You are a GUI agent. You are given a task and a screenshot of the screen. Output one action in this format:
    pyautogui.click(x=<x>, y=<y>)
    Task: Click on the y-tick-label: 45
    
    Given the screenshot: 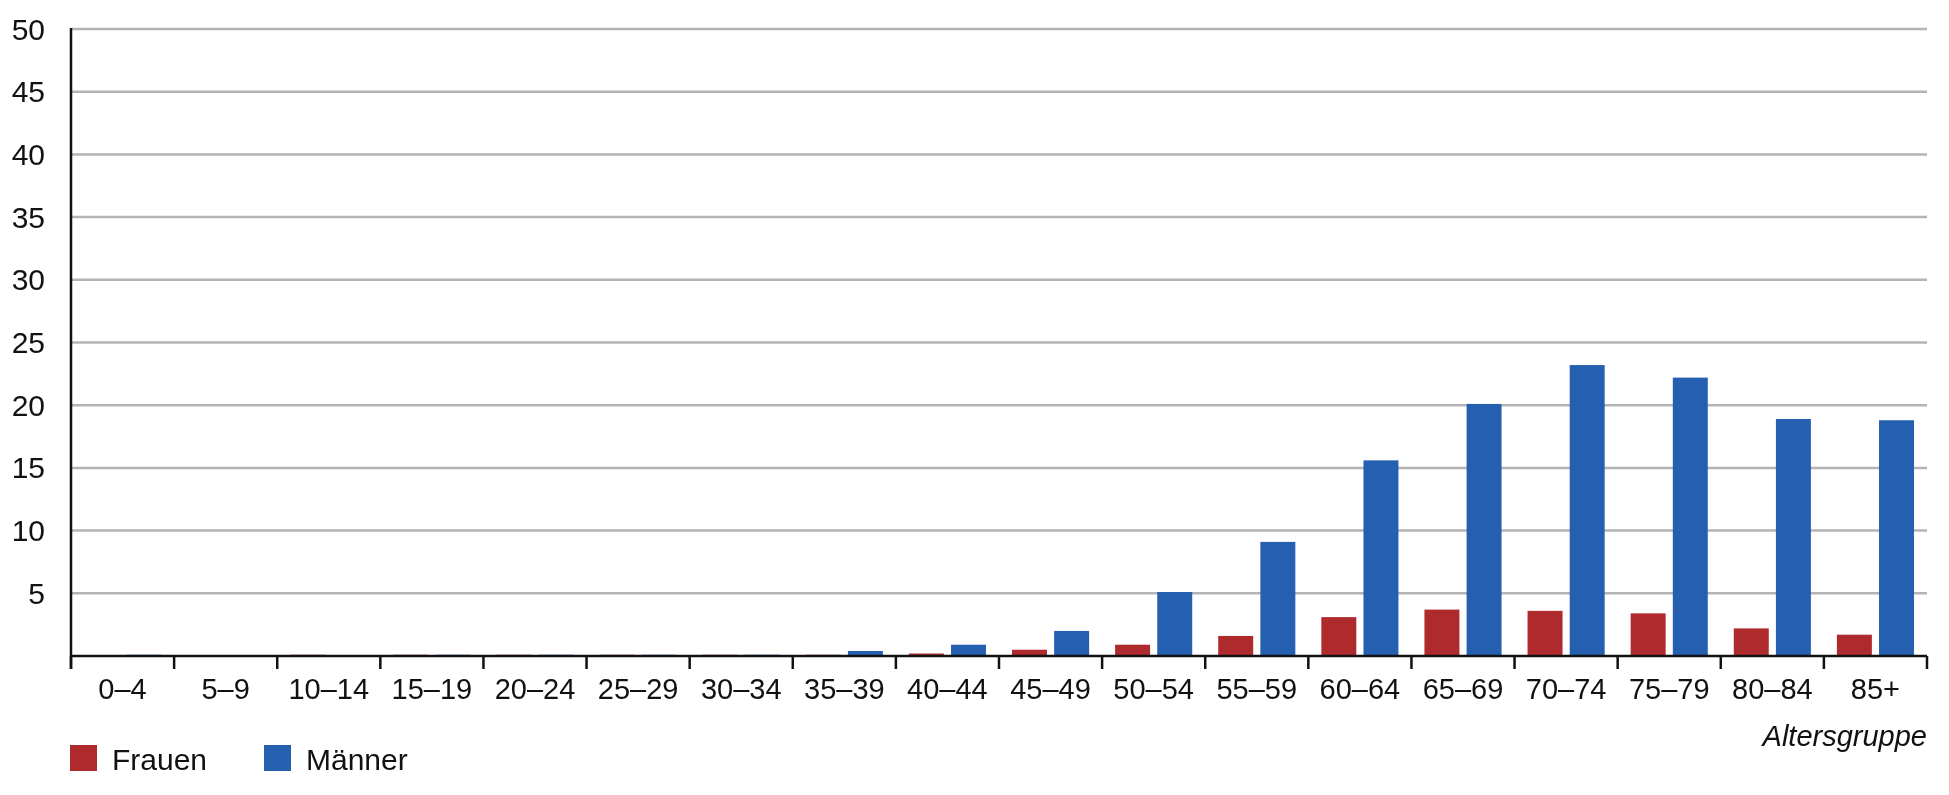 What is the action you would take?
    pyautogui.click(x=28, y=92)
    